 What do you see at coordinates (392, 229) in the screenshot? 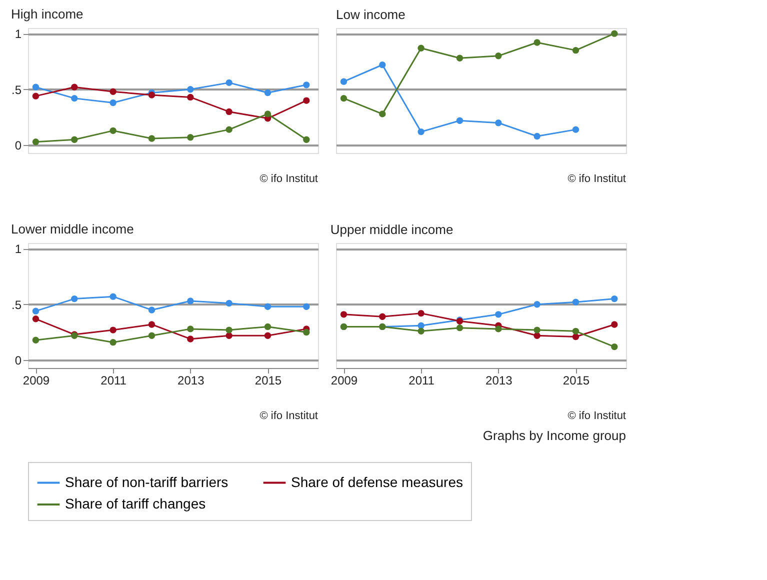
I see `chart-title: Upper middle income` at bounding box center [392, 229].